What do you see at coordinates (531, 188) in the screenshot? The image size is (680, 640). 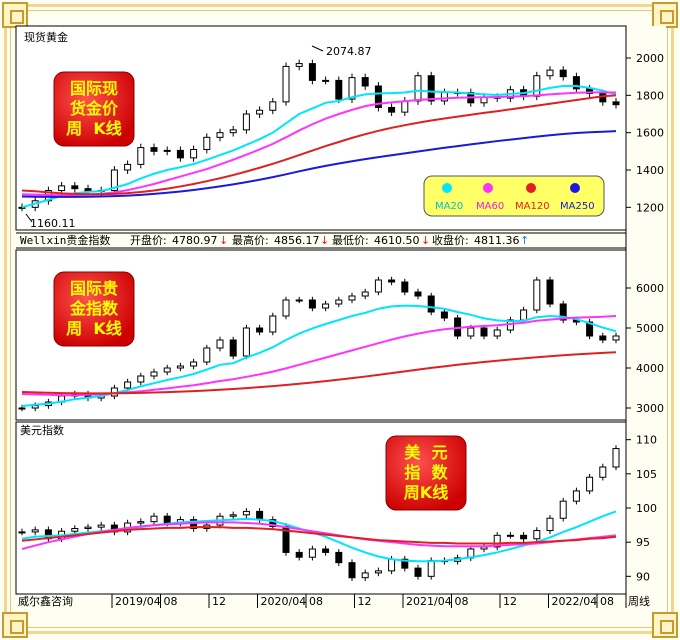 I see `ma120-dot-icon` at bounding box center [531, 188].